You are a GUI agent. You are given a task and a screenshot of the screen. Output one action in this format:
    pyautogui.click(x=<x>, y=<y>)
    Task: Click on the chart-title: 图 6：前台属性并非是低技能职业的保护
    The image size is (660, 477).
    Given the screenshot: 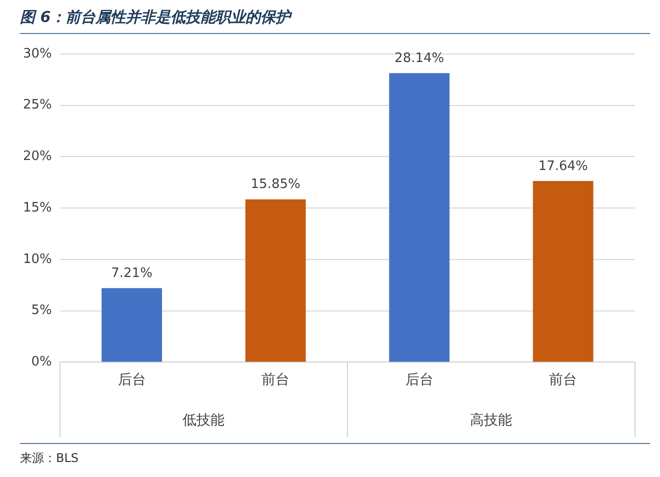 What is the action you would take?
    pyautogui.click(x=335, y=21)
    